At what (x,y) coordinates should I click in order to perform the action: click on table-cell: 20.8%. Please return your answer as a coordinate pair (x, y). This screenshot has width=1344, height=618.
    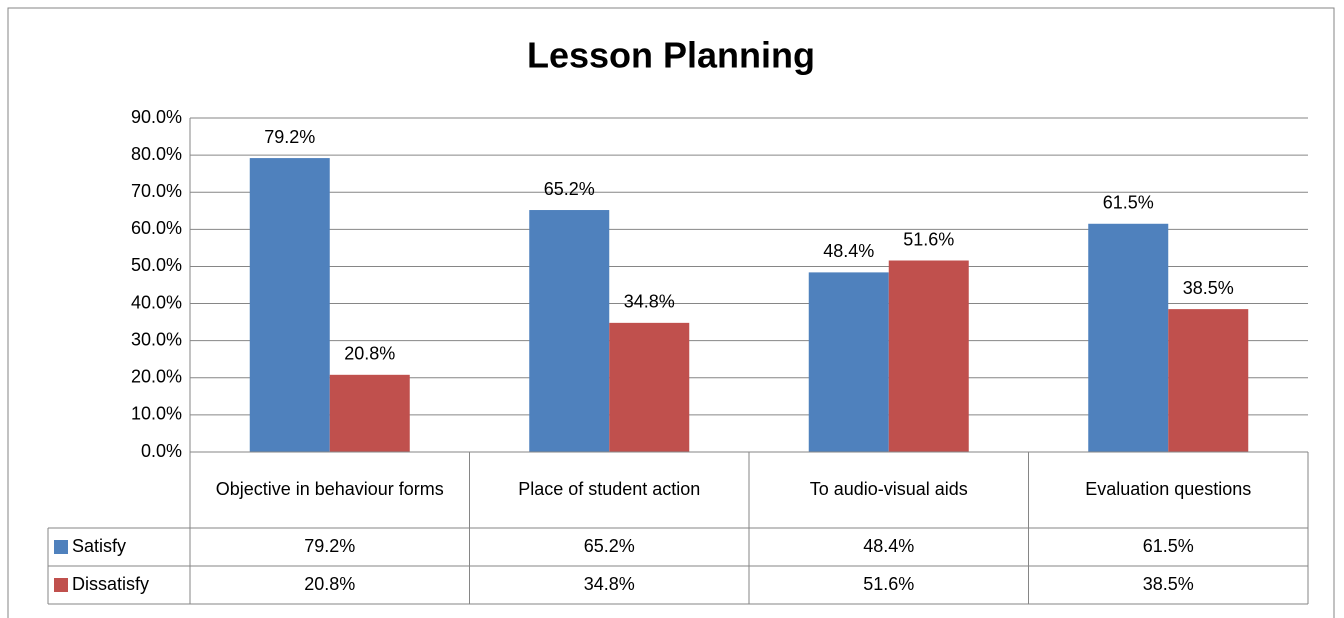
    Looking at the image, I should click on (329, 584).